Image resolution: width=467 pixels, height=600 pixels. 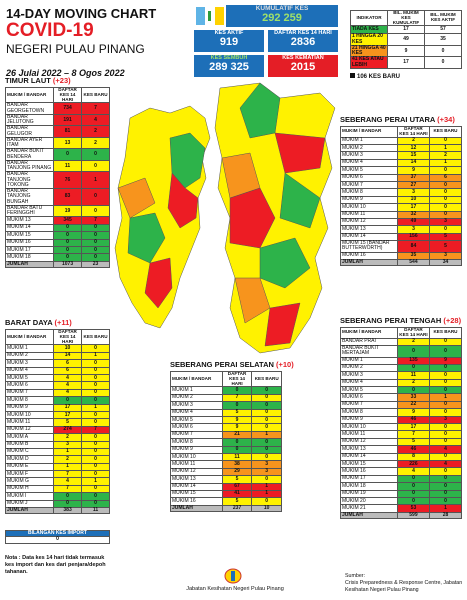 I want to click on daftar-value: 7, so click(x=68, y=489).